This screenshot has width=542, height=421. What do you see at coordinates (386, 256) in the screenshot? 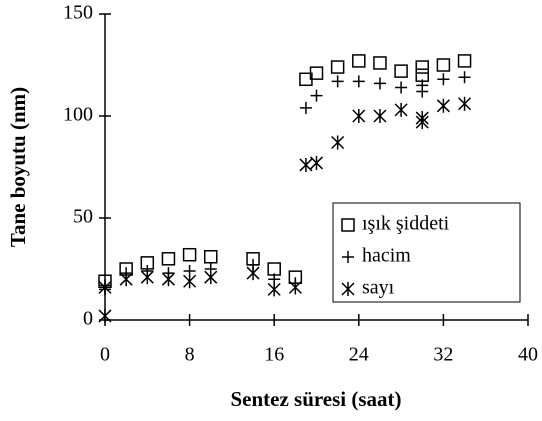
I see `legend-label: hacim` at bounding box center [386, 256].